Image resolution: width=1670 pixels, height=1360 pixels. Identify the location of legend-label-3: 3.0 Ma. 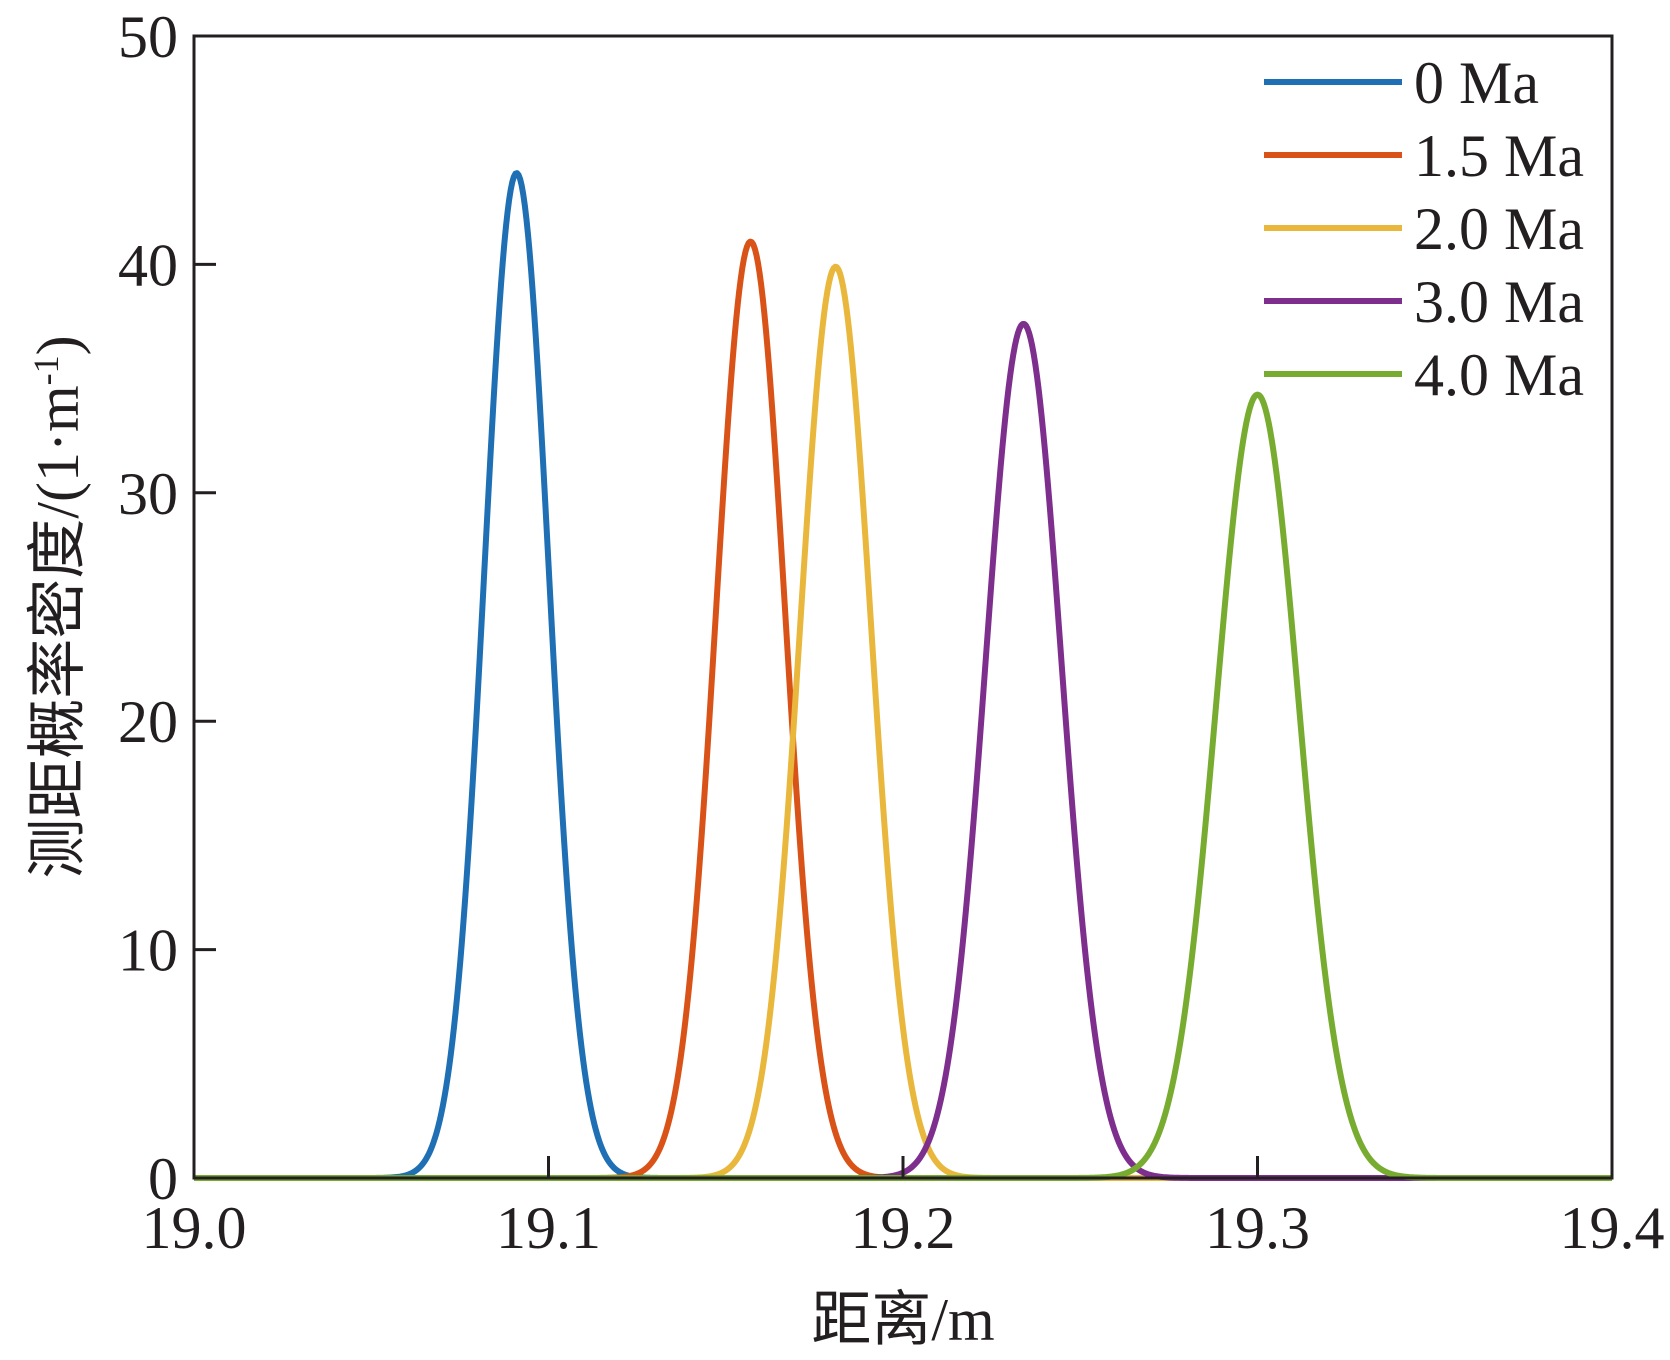
(1499, 302).